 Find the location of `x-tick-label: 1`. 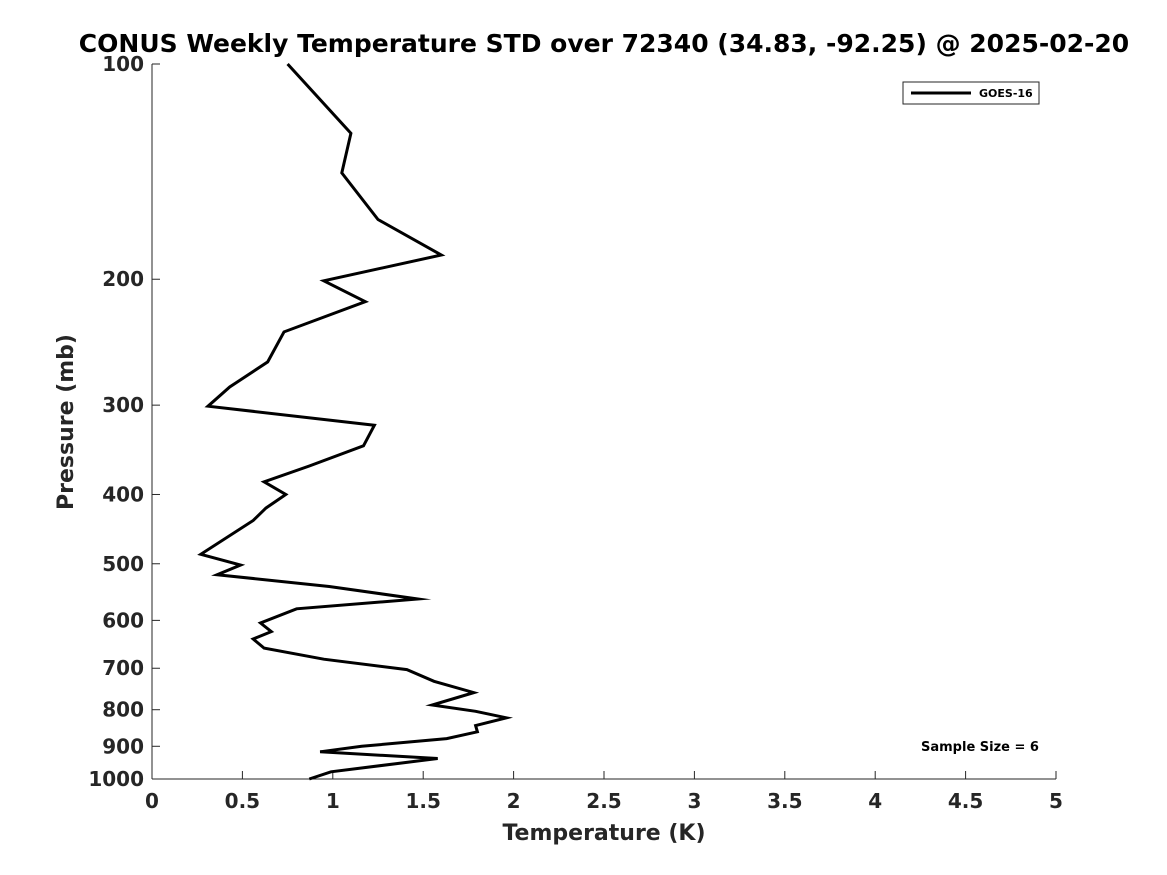

x-tick-label: 1 is located at coordinates (333, 801).